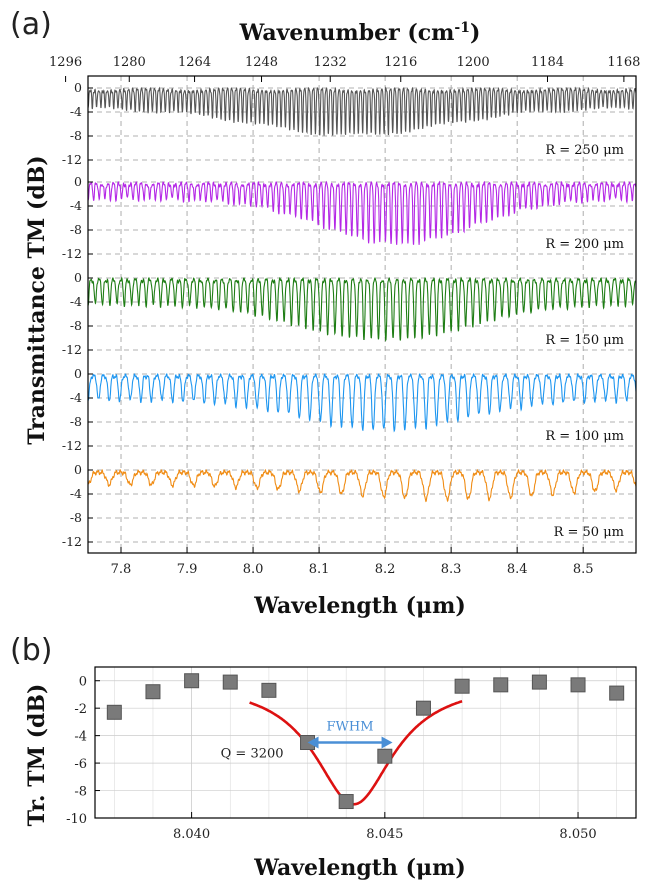  What do you see at coordinates (194, 62) in the screenshot?
I see `a-x2tick-label: 1264` at bounding box center [194, 62].